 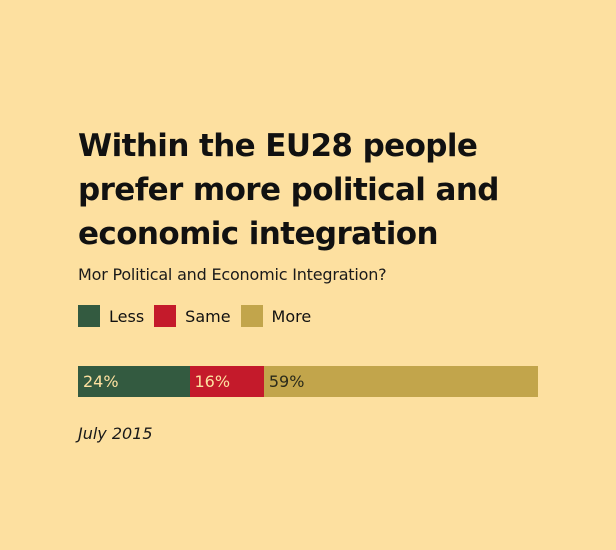 I want to click on bar-segment-same: 16%, so click(x=226, y=381).